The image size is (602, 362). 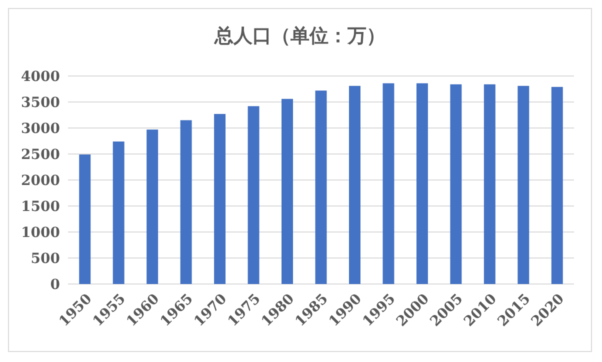 I want to click on y-tick-label: 500, so click(x=45, y=258).